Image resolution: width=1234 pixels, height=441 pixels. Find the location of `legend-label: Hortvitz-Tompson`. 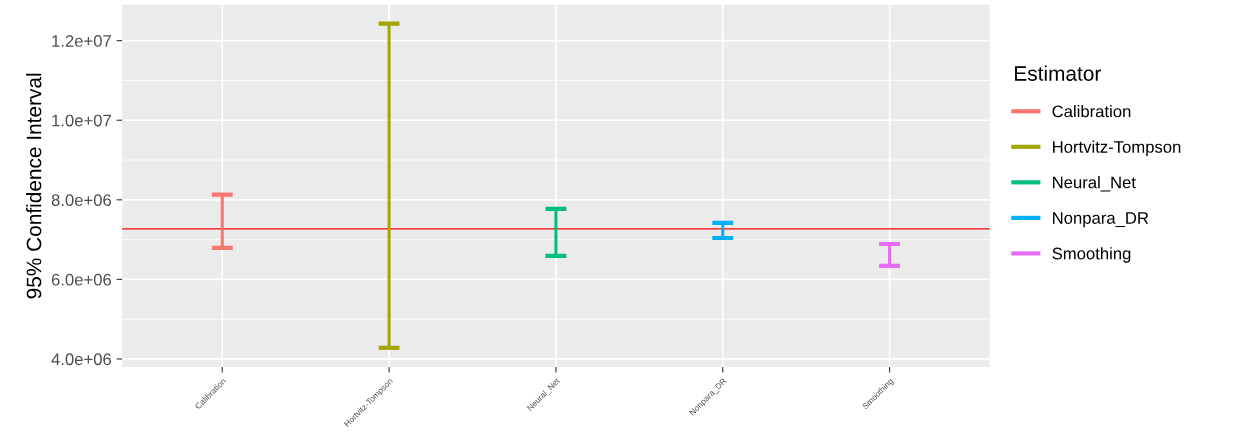

legend-label: Hortvitz-Tompson is located at coordinates (1117, 148).